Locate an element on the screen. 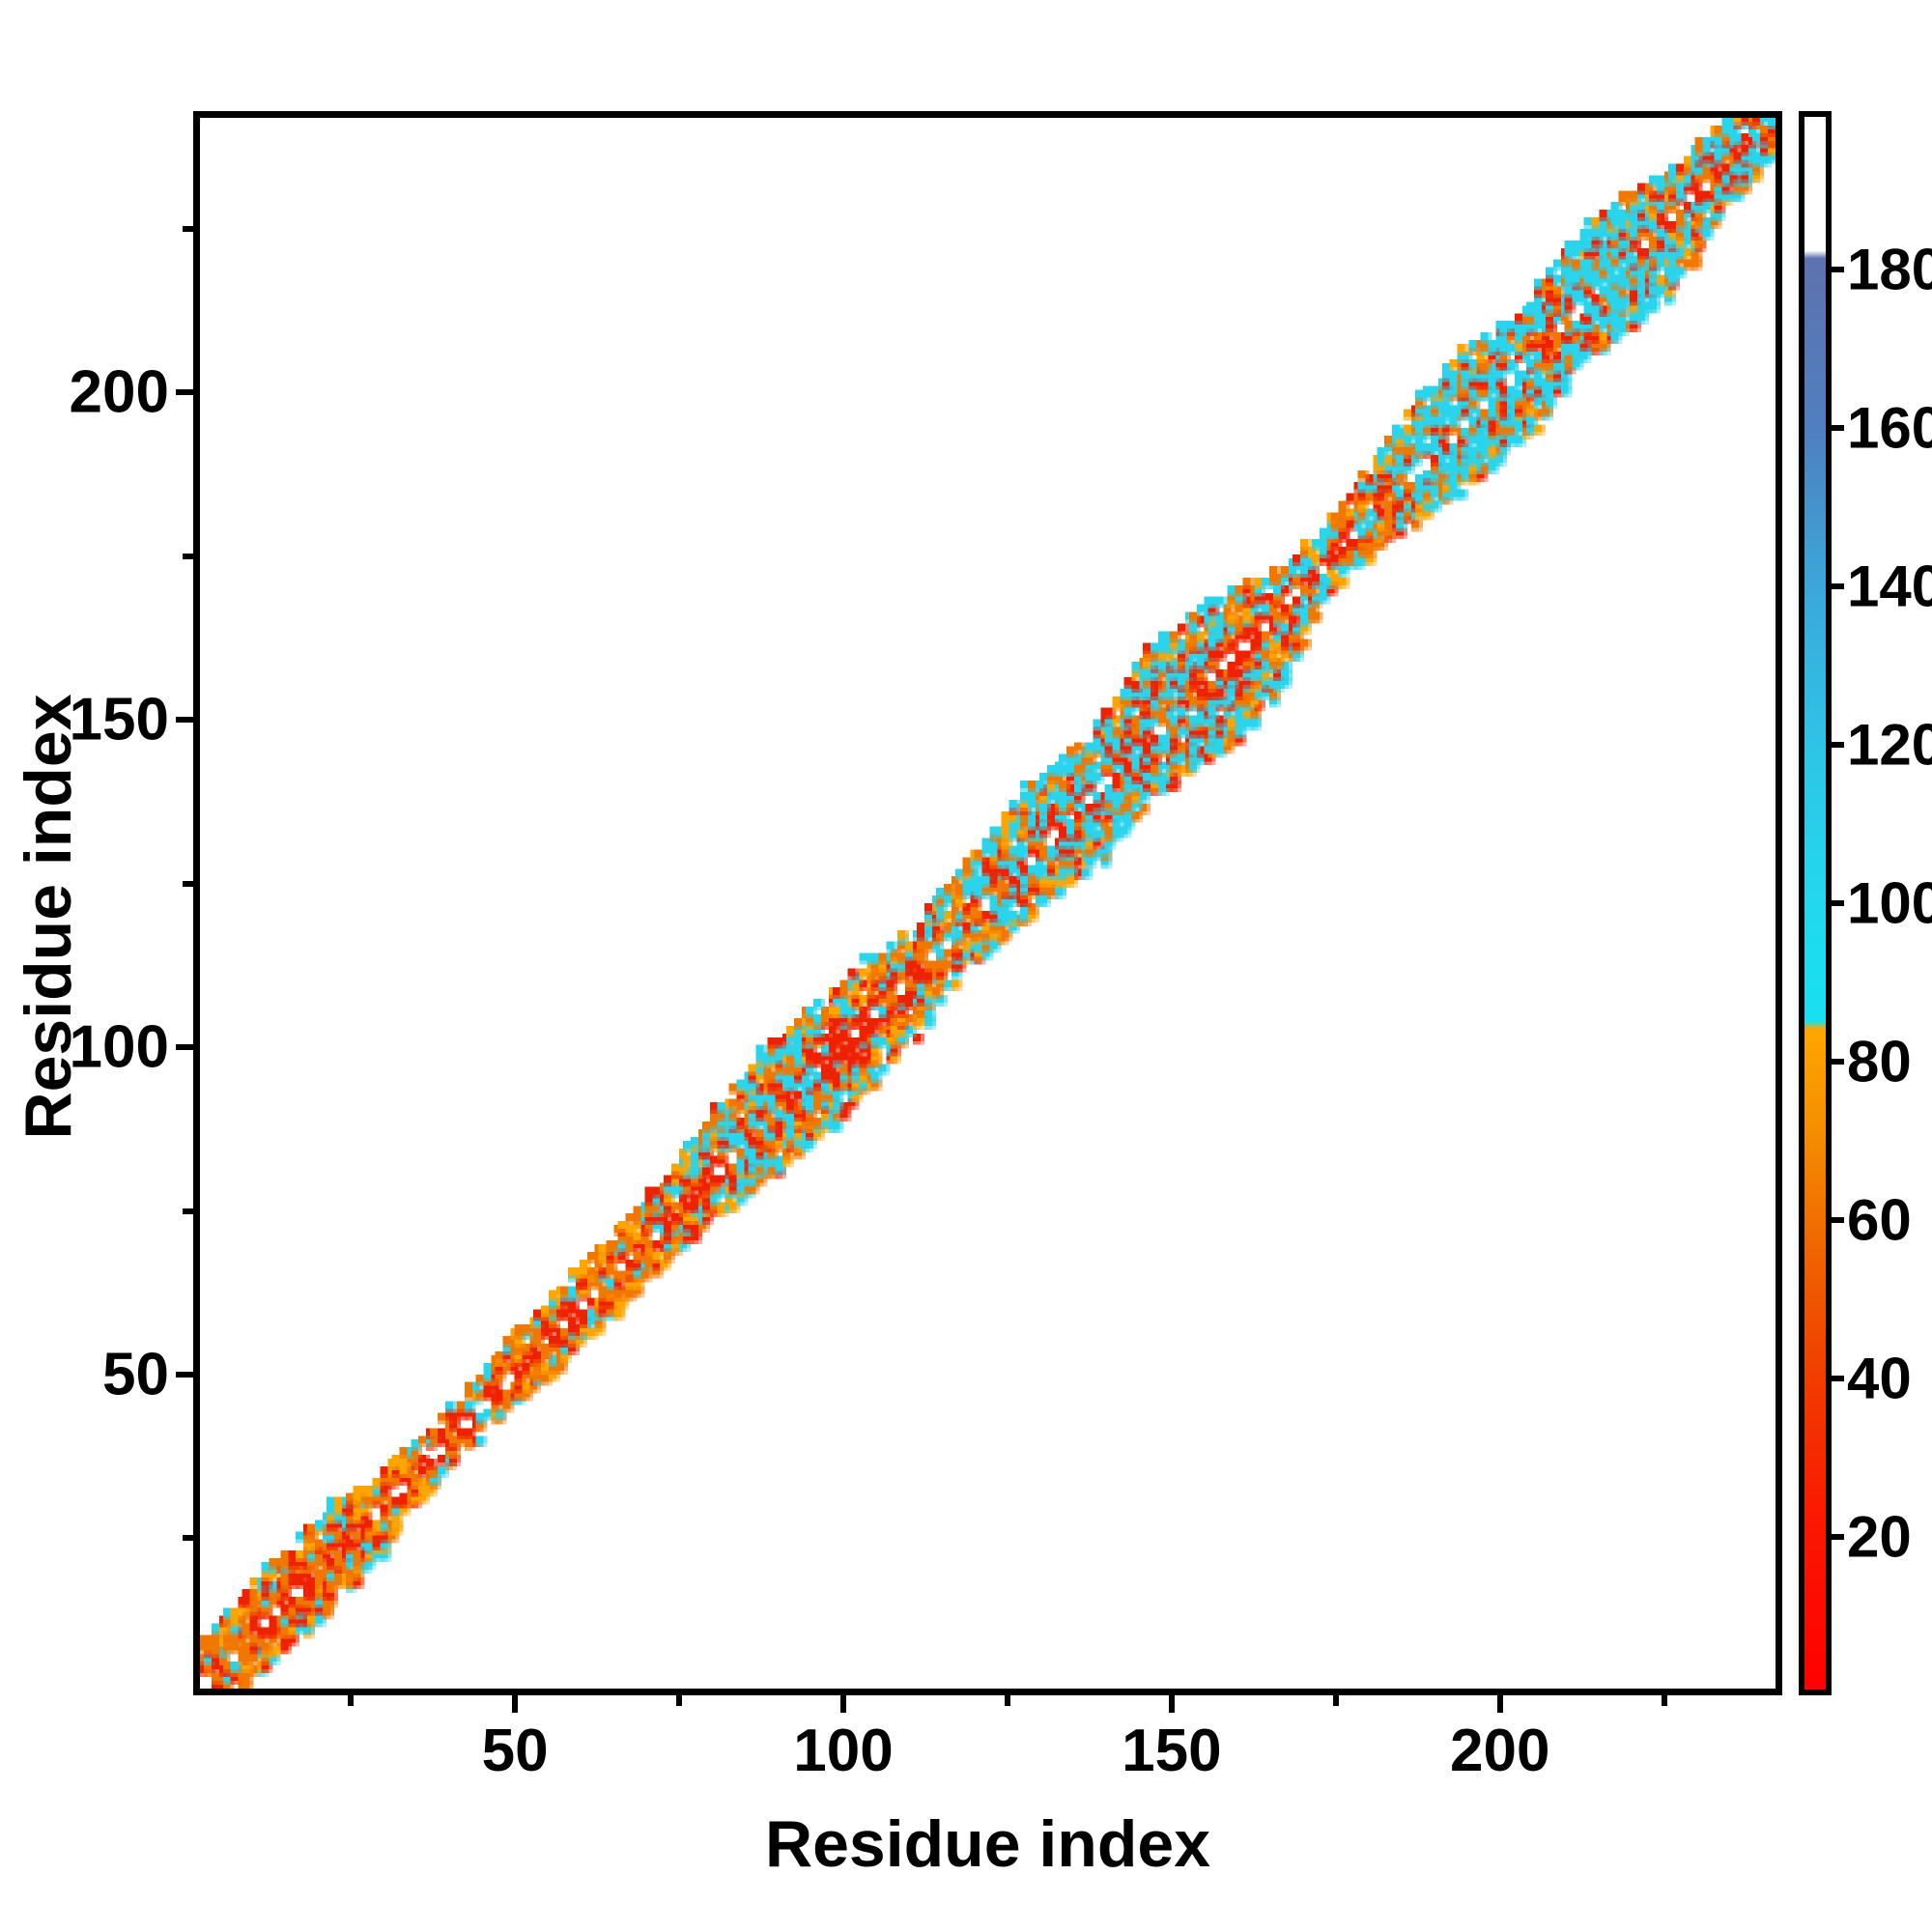  colorbar-tick-label: 100 is located at coordinates (1889, 903).